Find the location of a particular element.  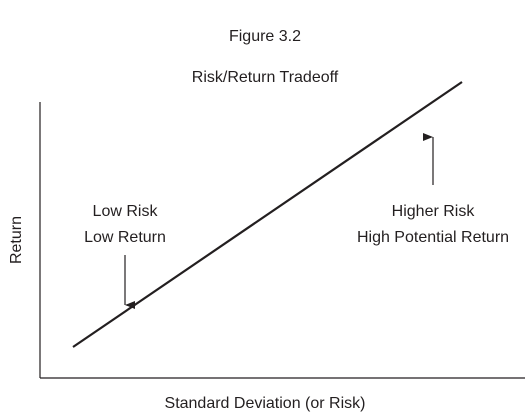

figure-label: Figure 3.2 is located at coordinates (265, 36).